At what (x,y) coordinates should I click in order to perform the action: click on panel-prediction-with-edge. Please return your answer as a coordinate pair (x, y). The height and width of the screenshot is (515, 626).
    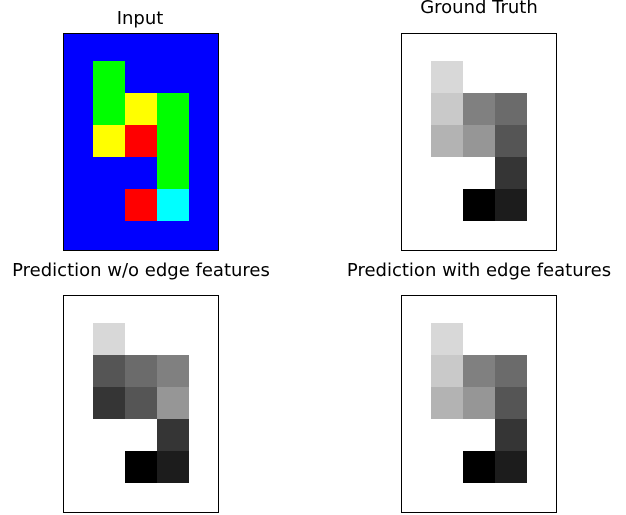
    Looking at the image, I should click on (479, 404).